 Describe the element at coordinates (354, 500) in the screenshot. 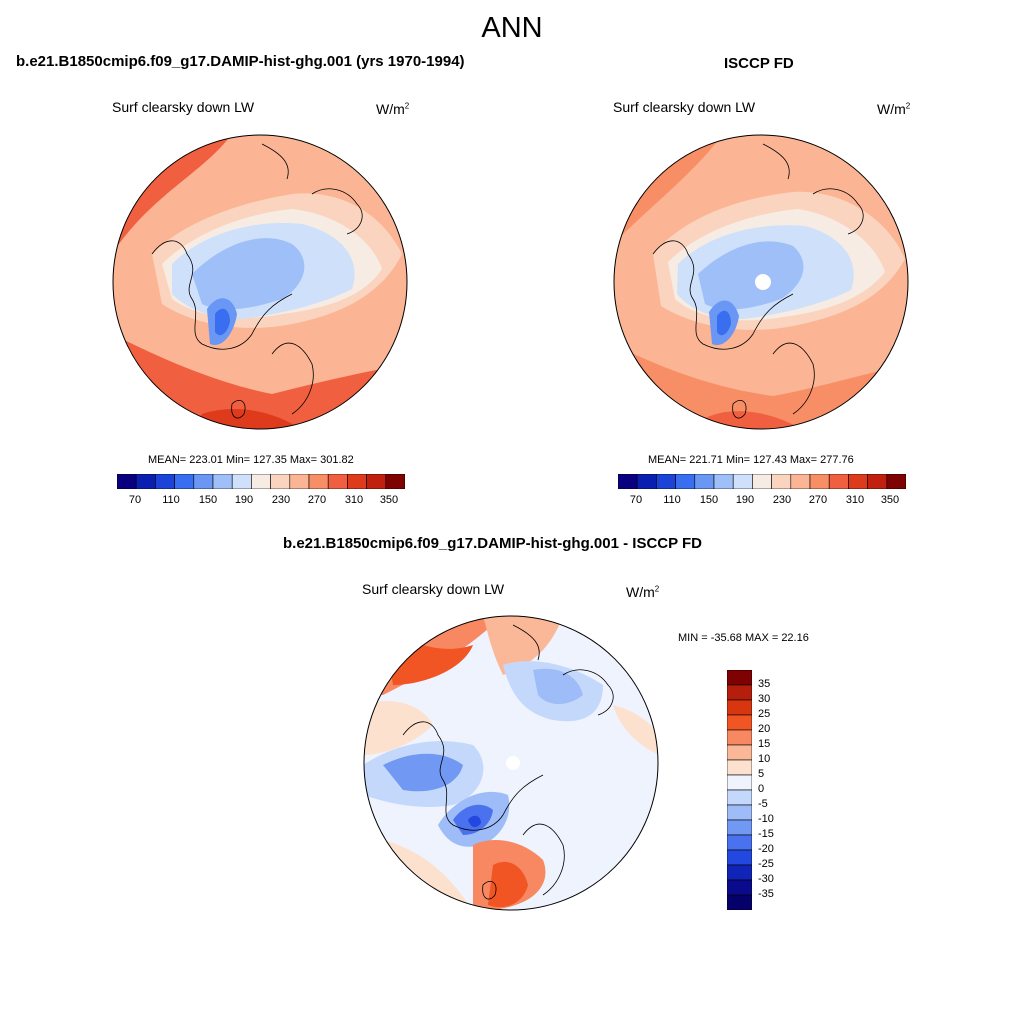

I see `model-colorbar-tick: 310` at that location.